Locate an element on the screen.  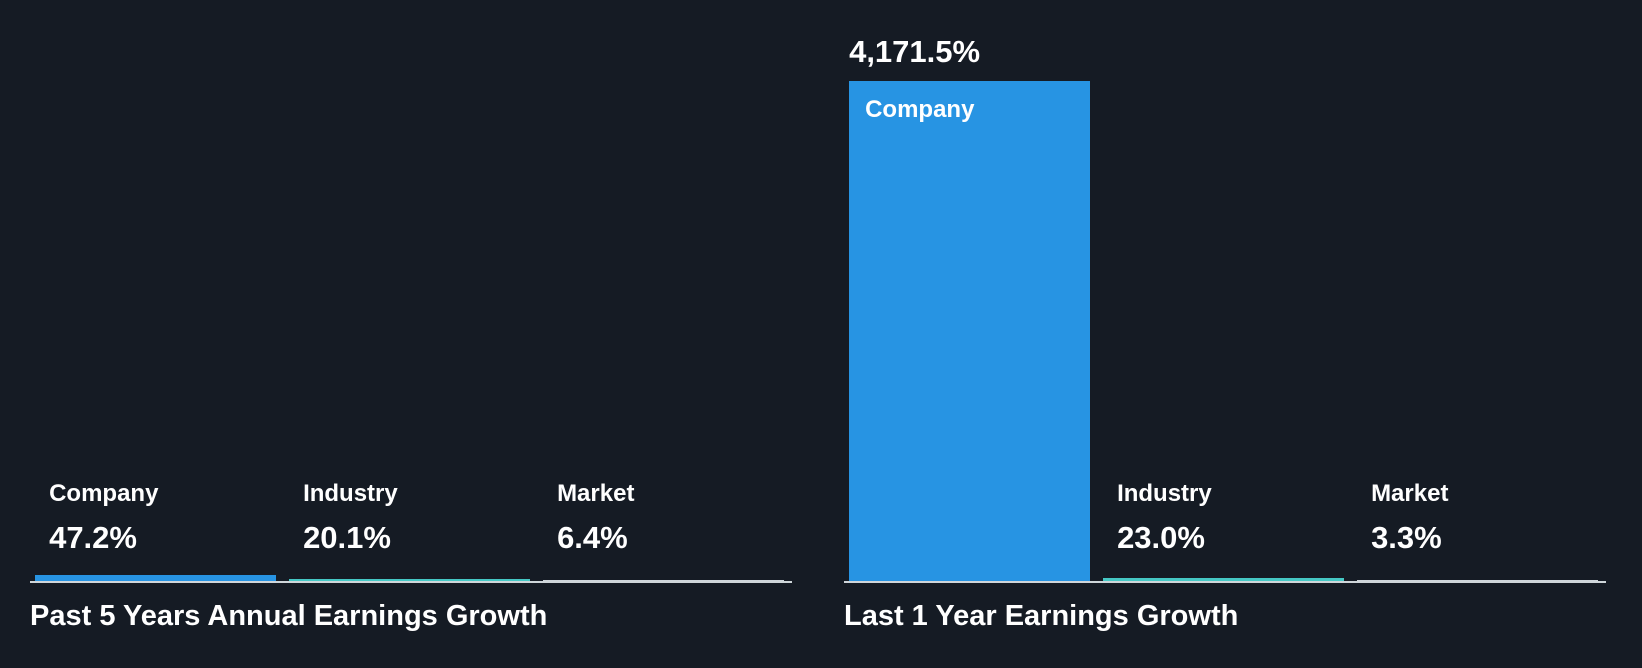
value-label-industry: 23.0% is located at coordinates (1161, 537).